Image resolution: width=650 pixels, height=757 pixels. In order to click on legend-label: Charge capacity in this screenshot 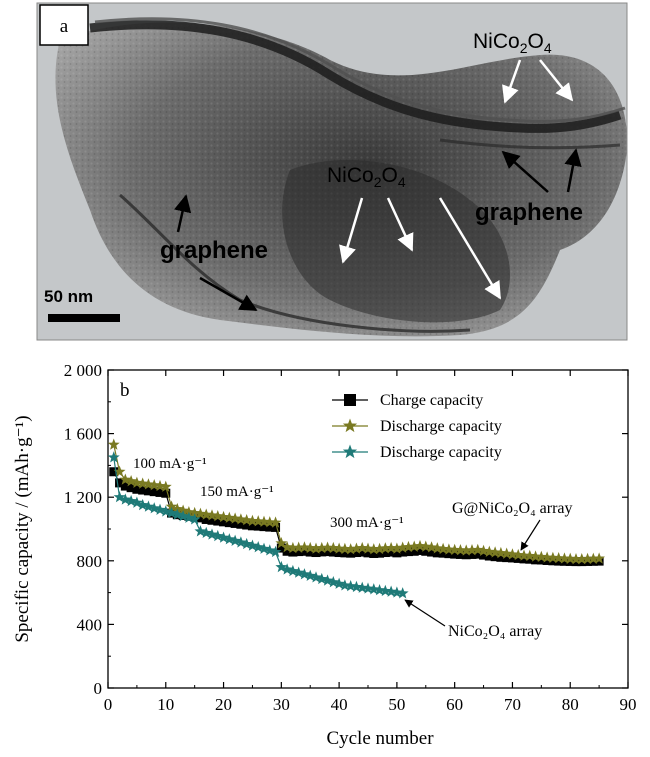, I will do `click(431, 400)`.